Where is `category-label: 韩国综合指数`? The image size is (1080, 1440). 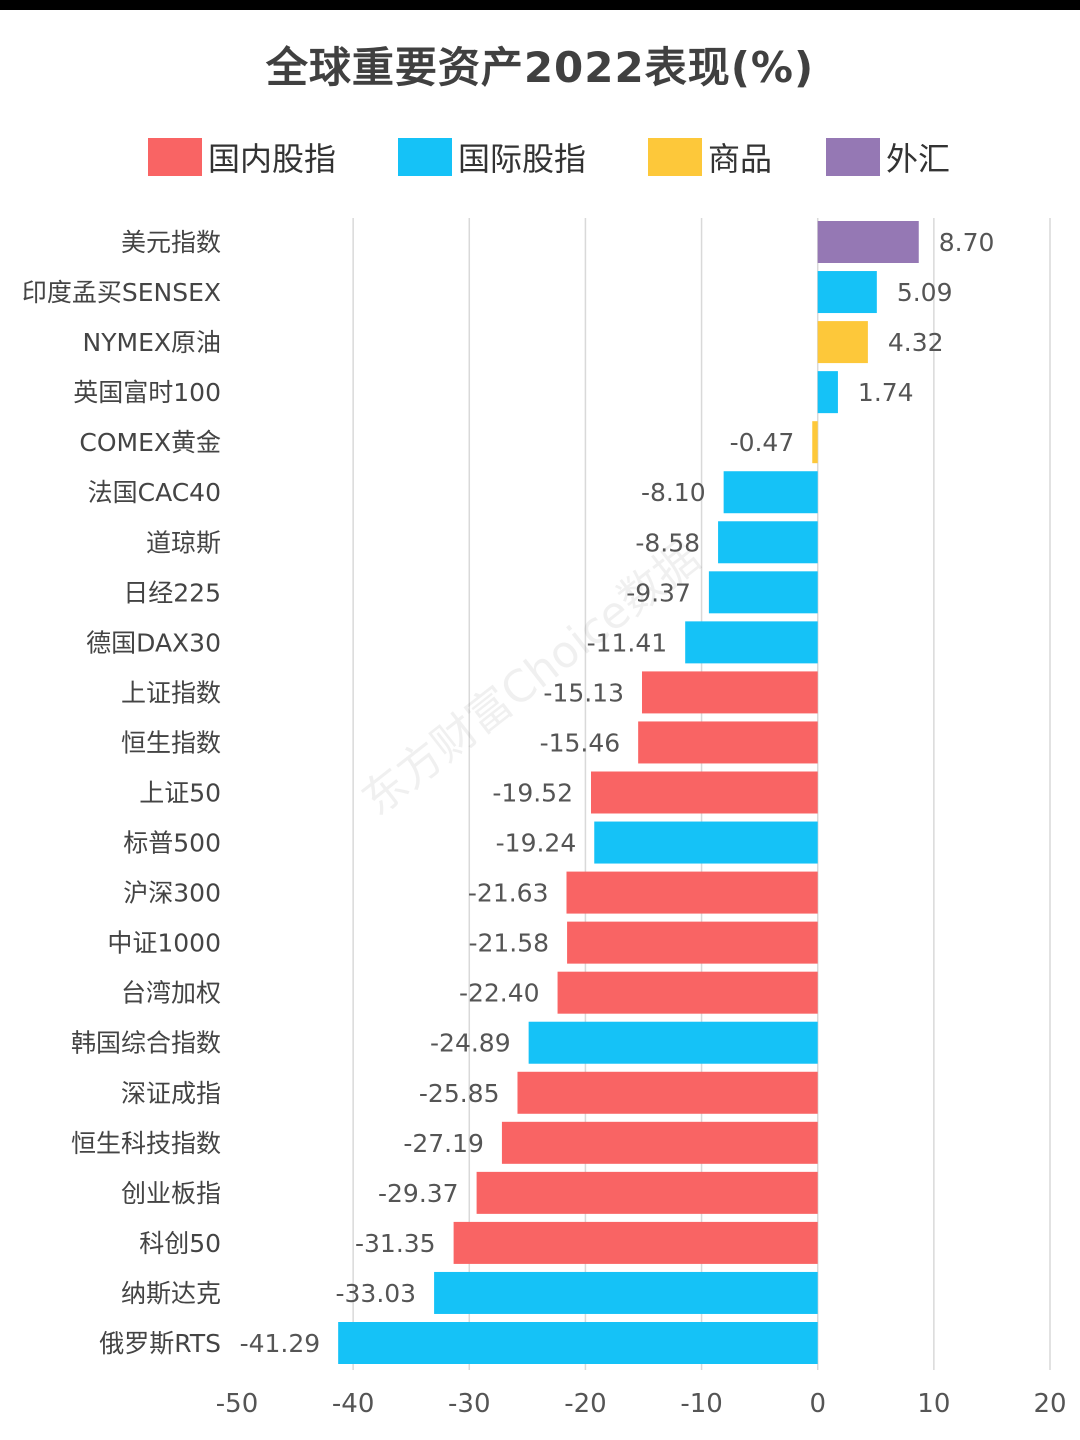
category-label: 韩国综合指数 is located at coordinates (146, 1043).